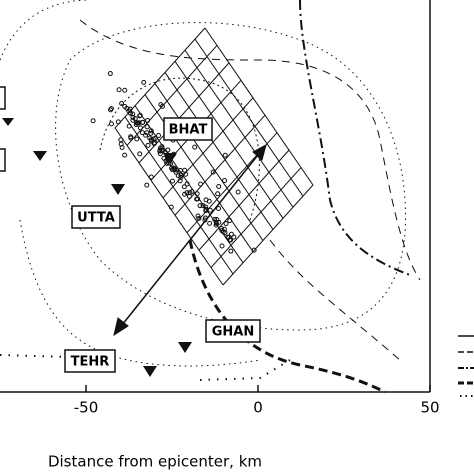  I want to click on arrowhead, so click(121, 327).